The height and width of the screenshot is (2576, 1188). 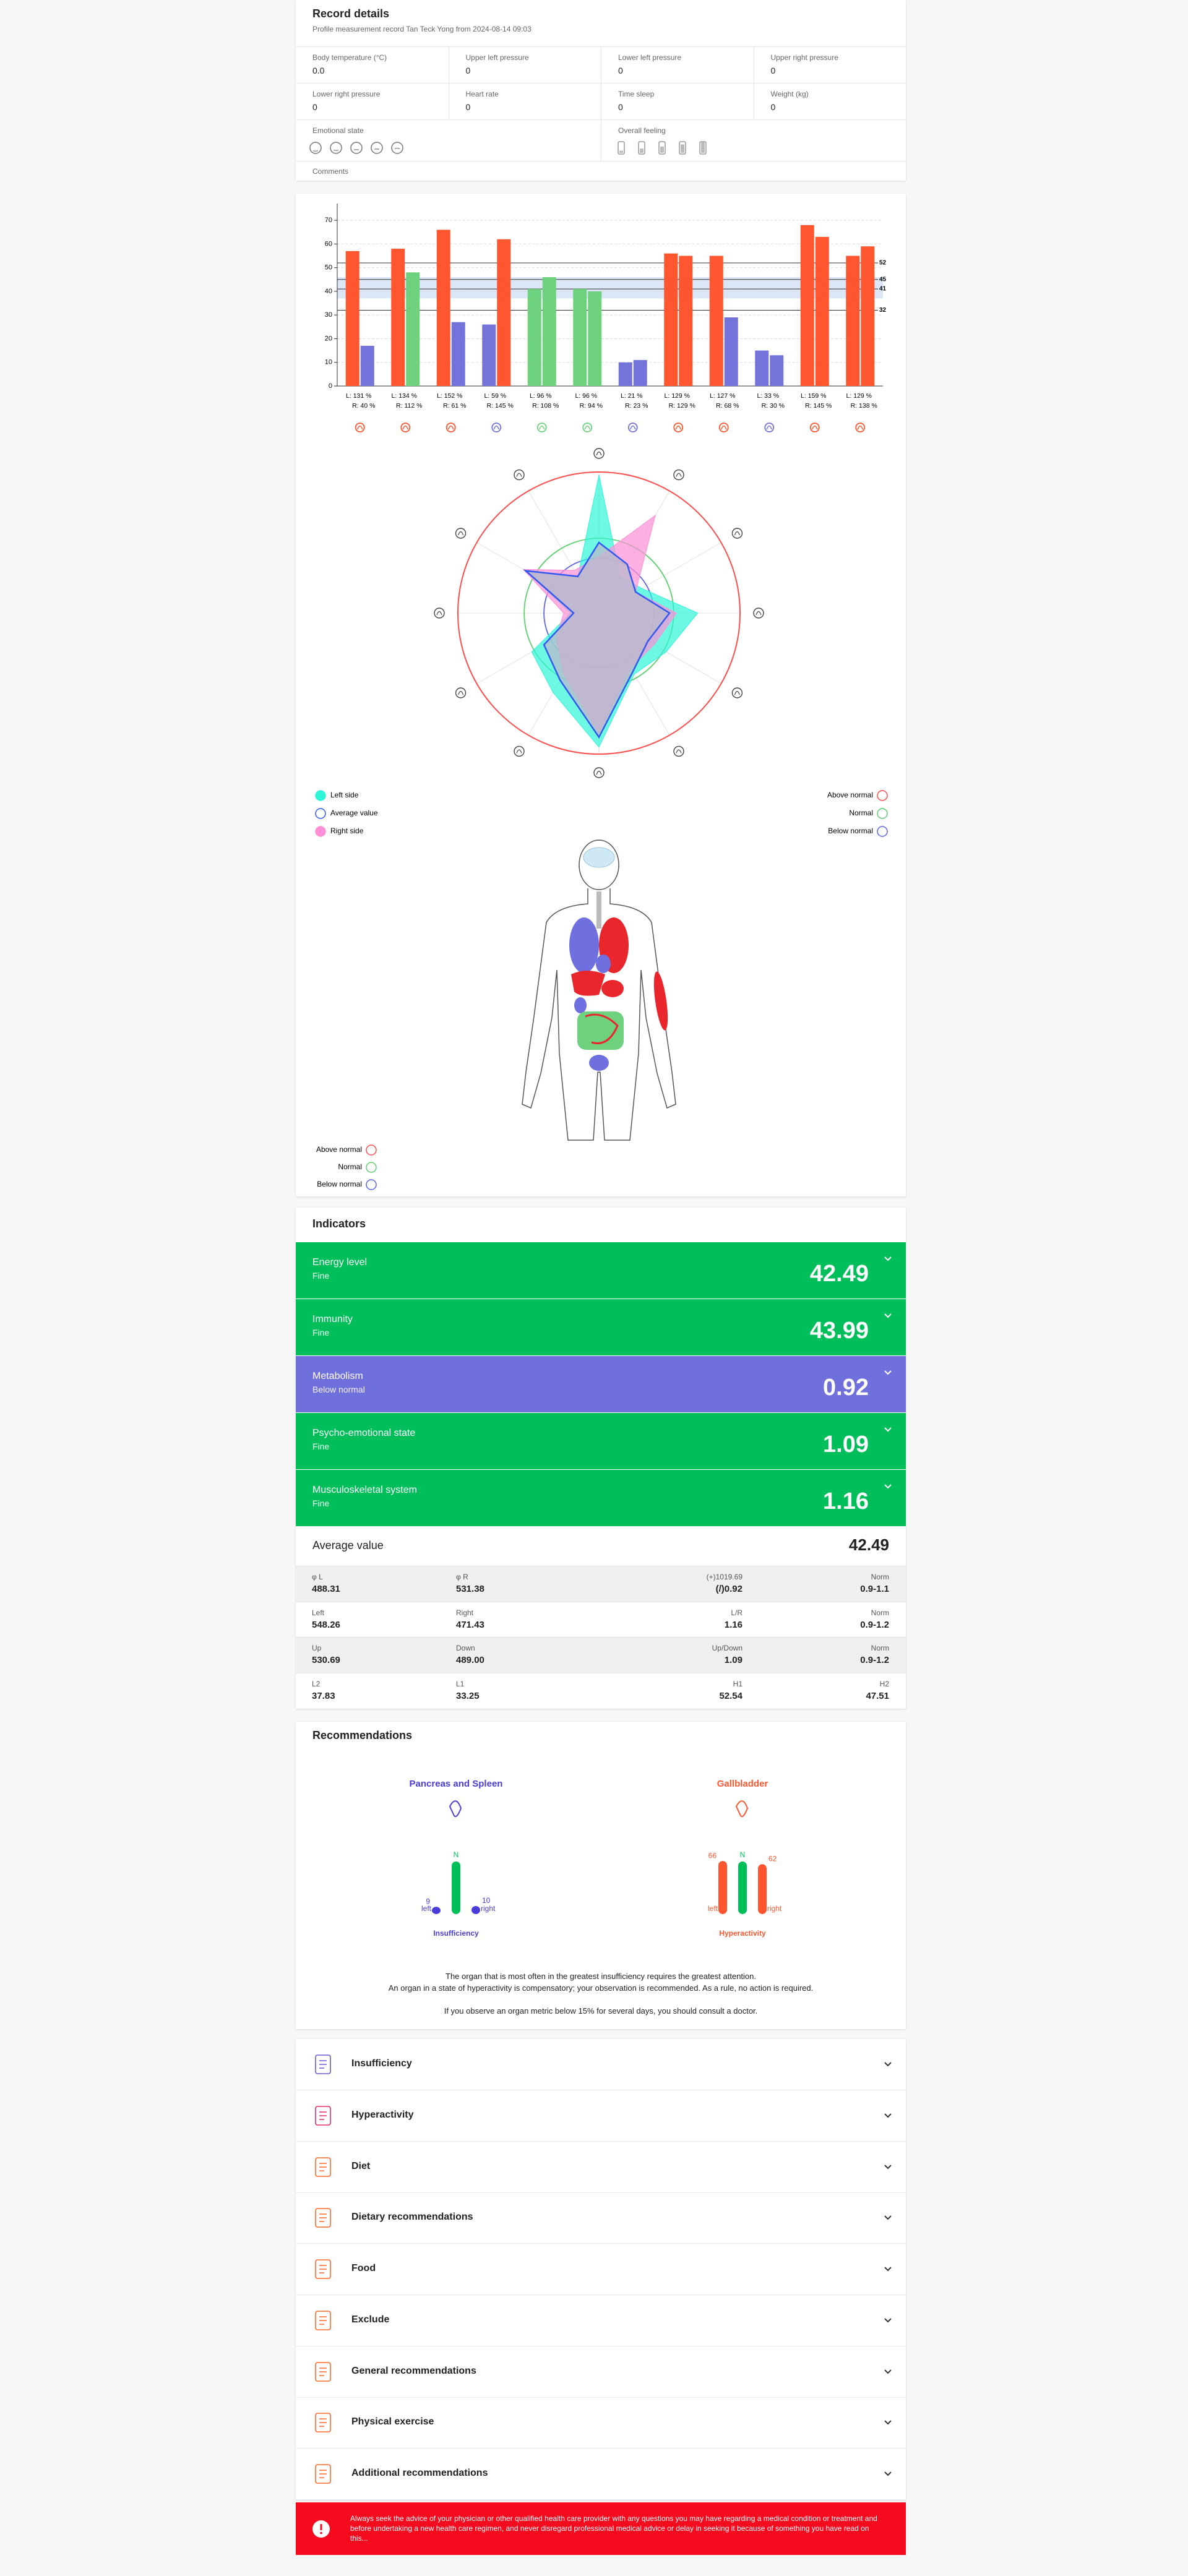 I want to click on field-value: 0.0, so click(x=318, y=70).